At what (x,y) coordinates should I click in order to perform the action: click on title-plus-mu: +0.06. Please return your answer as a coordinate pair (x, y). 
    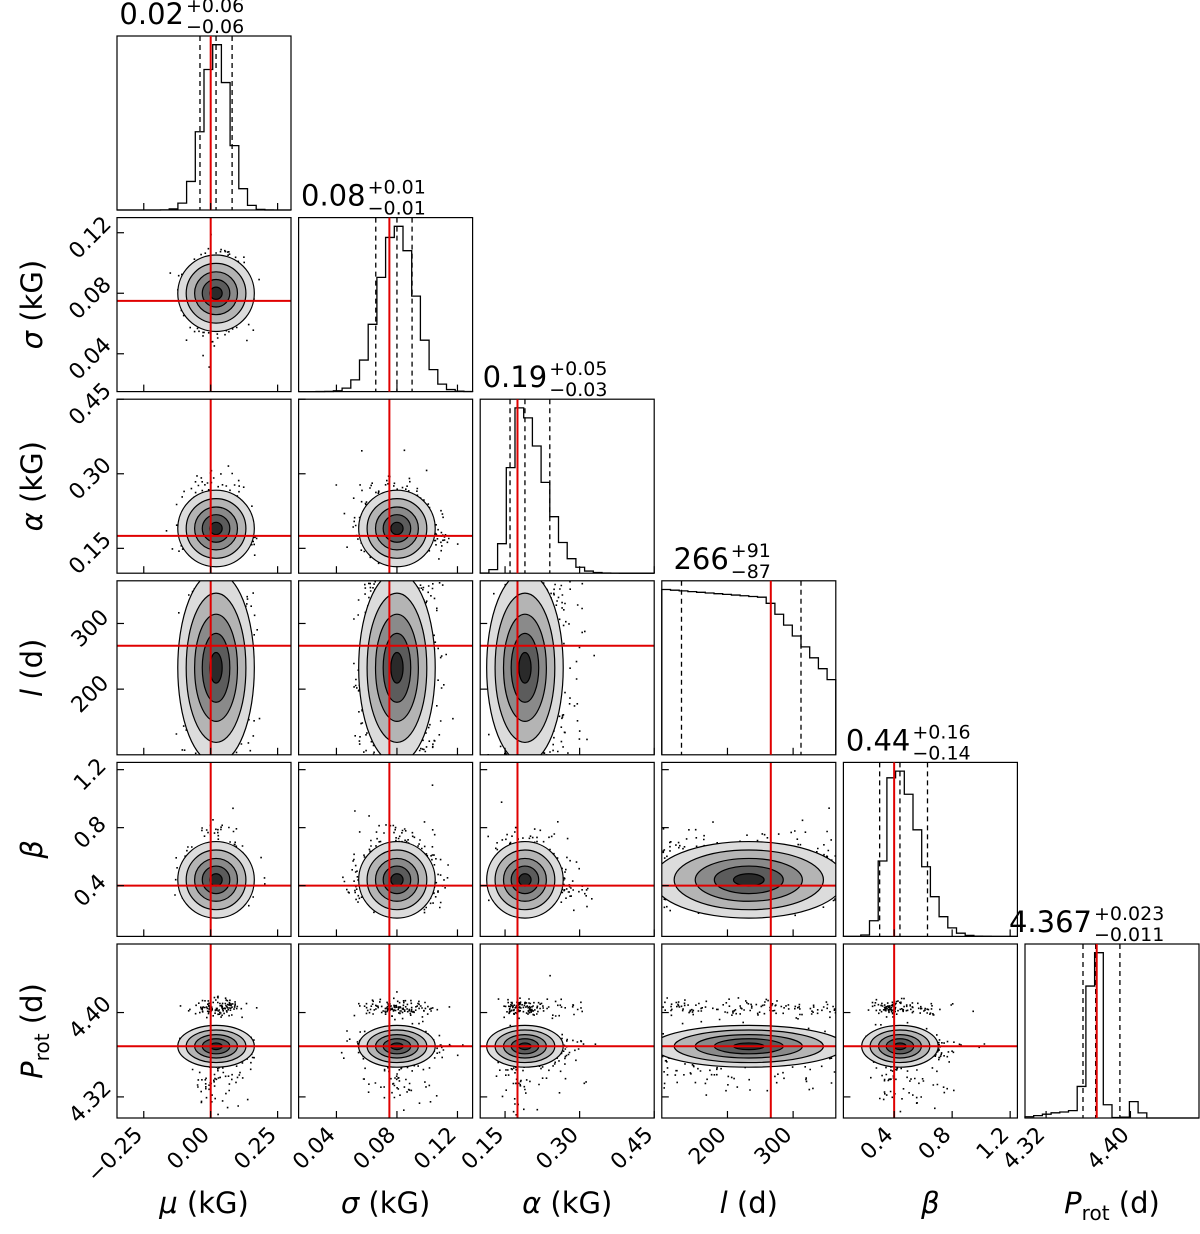
    Looking at the image, I should click on (215, 8).